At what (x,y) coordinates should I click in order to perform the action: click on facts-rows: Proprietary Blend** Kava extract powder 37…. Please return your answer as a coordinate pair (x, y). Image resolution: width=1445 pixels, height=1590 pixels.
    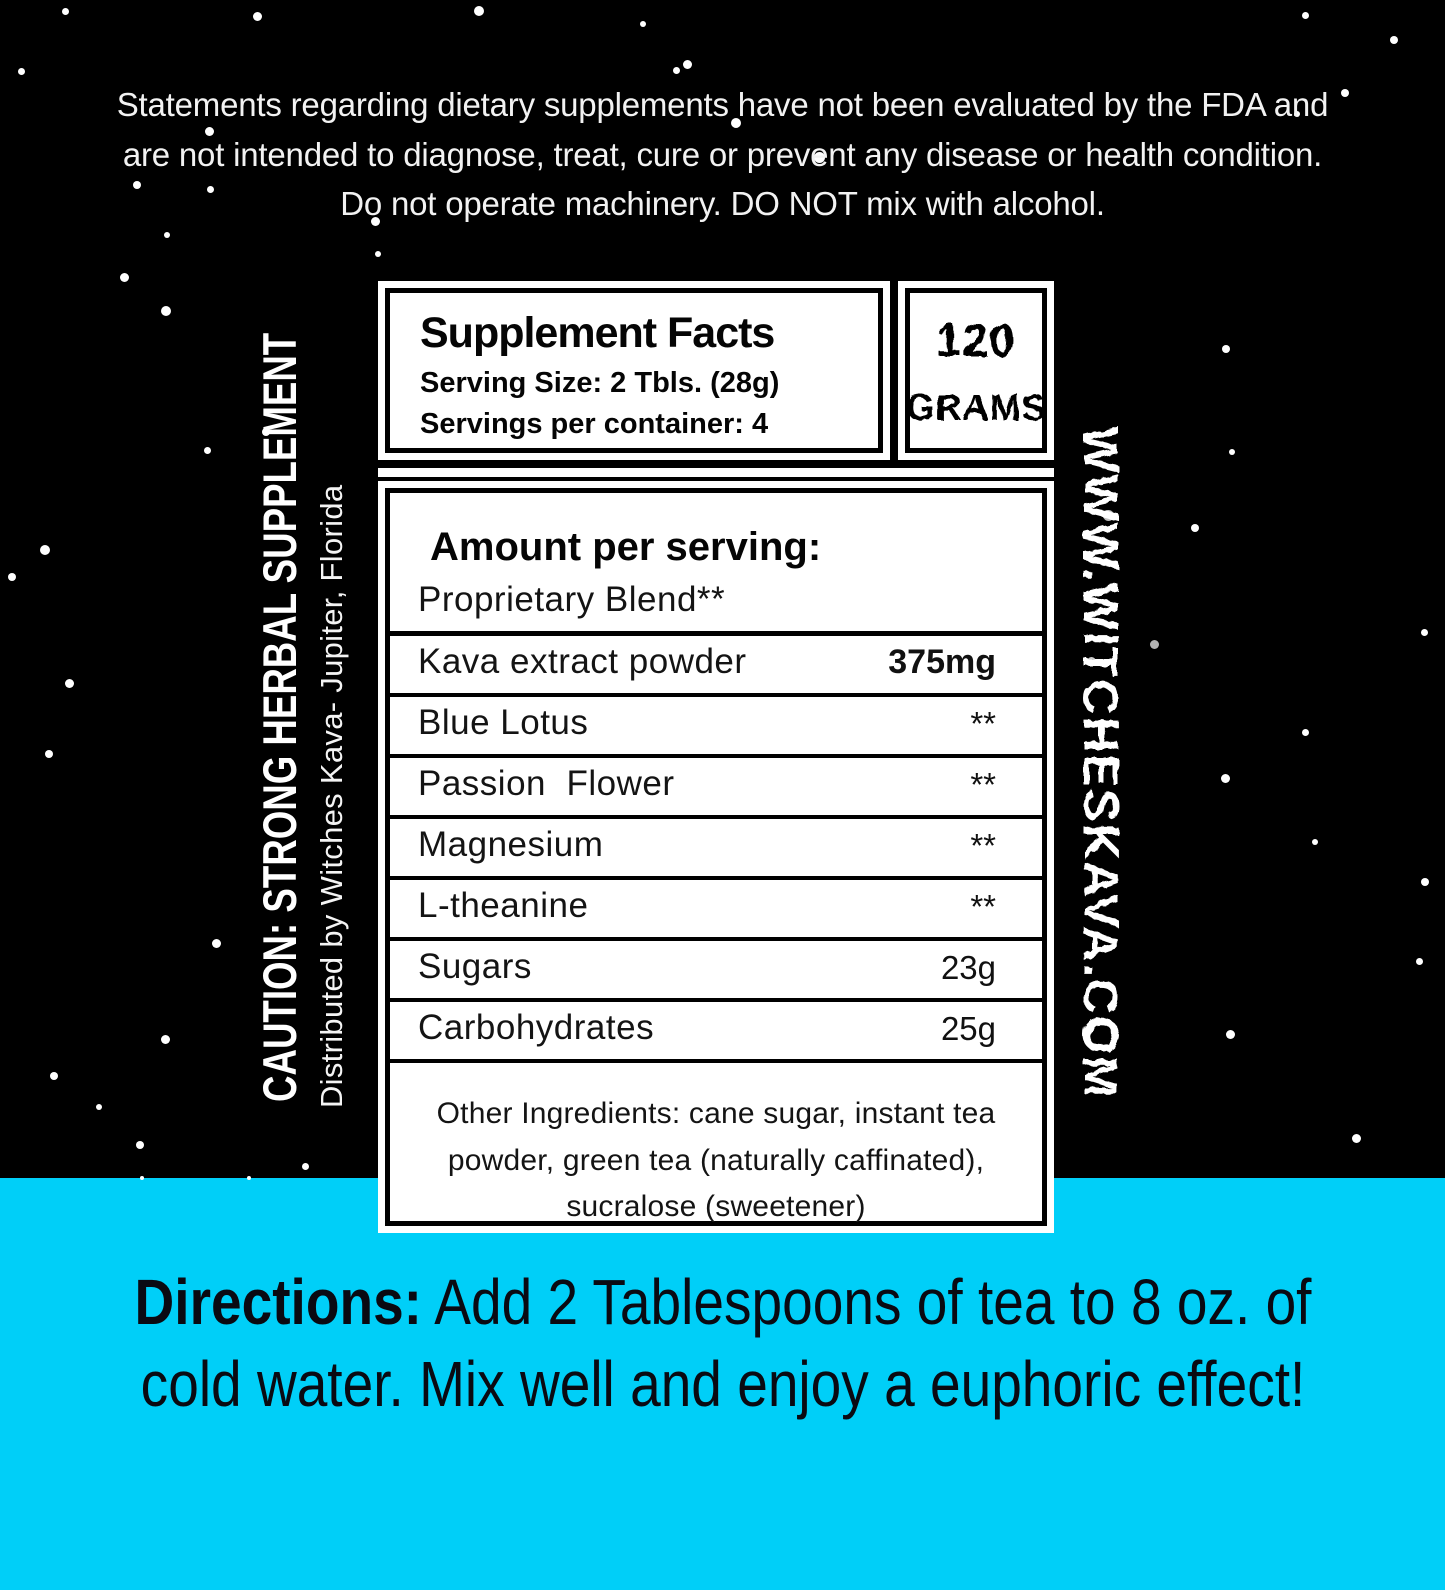
    Looking at the image, I should click on (716, 818).